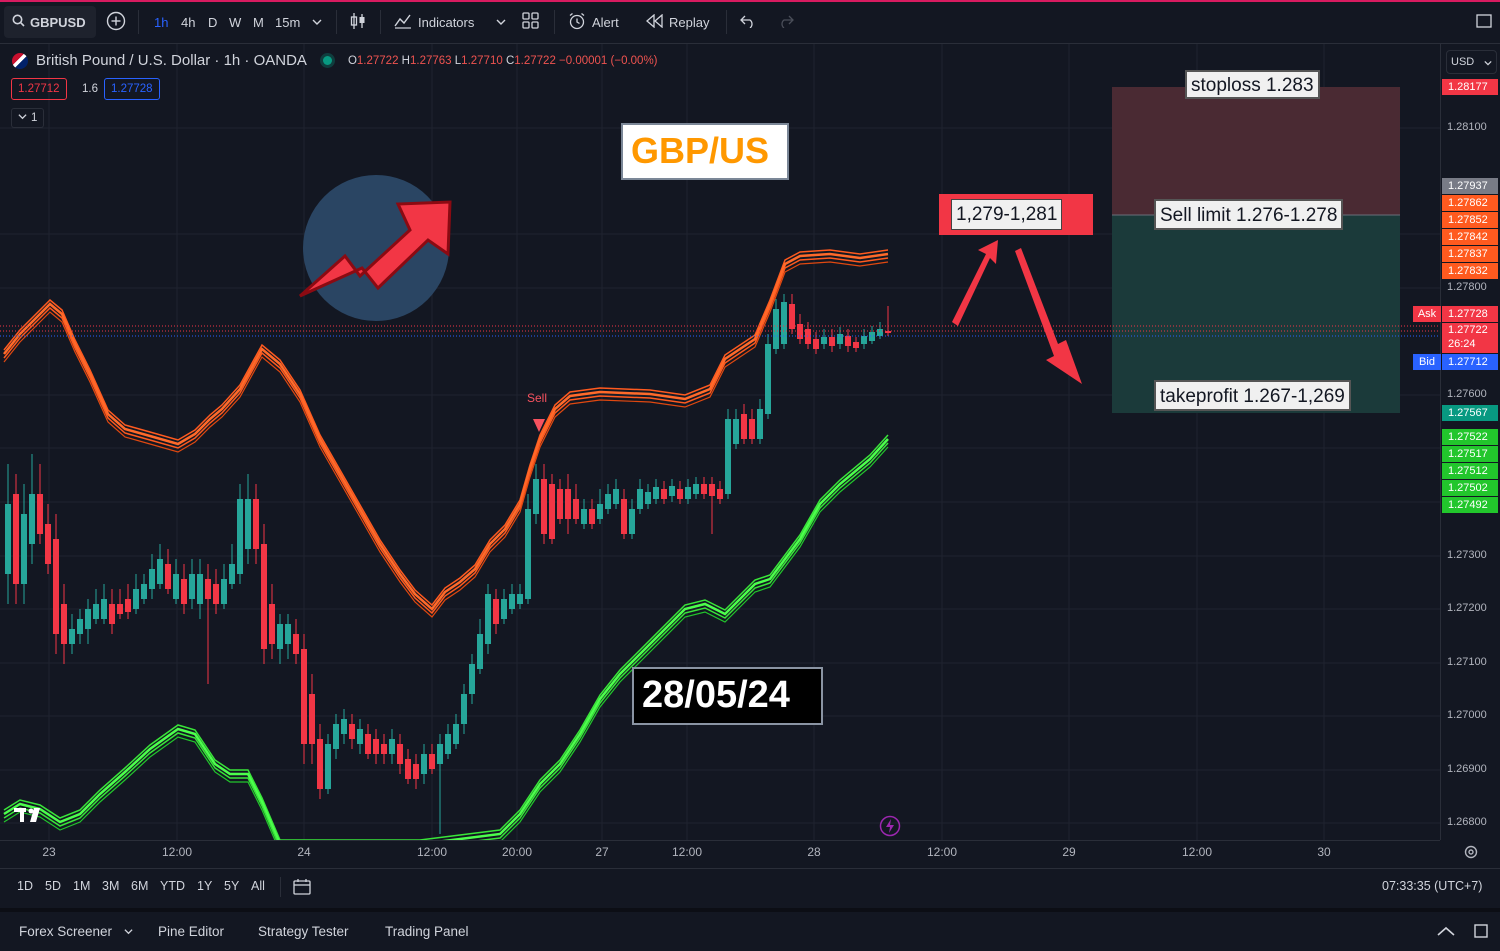  I want to click on alert-button: Alert, so click(593, 22).